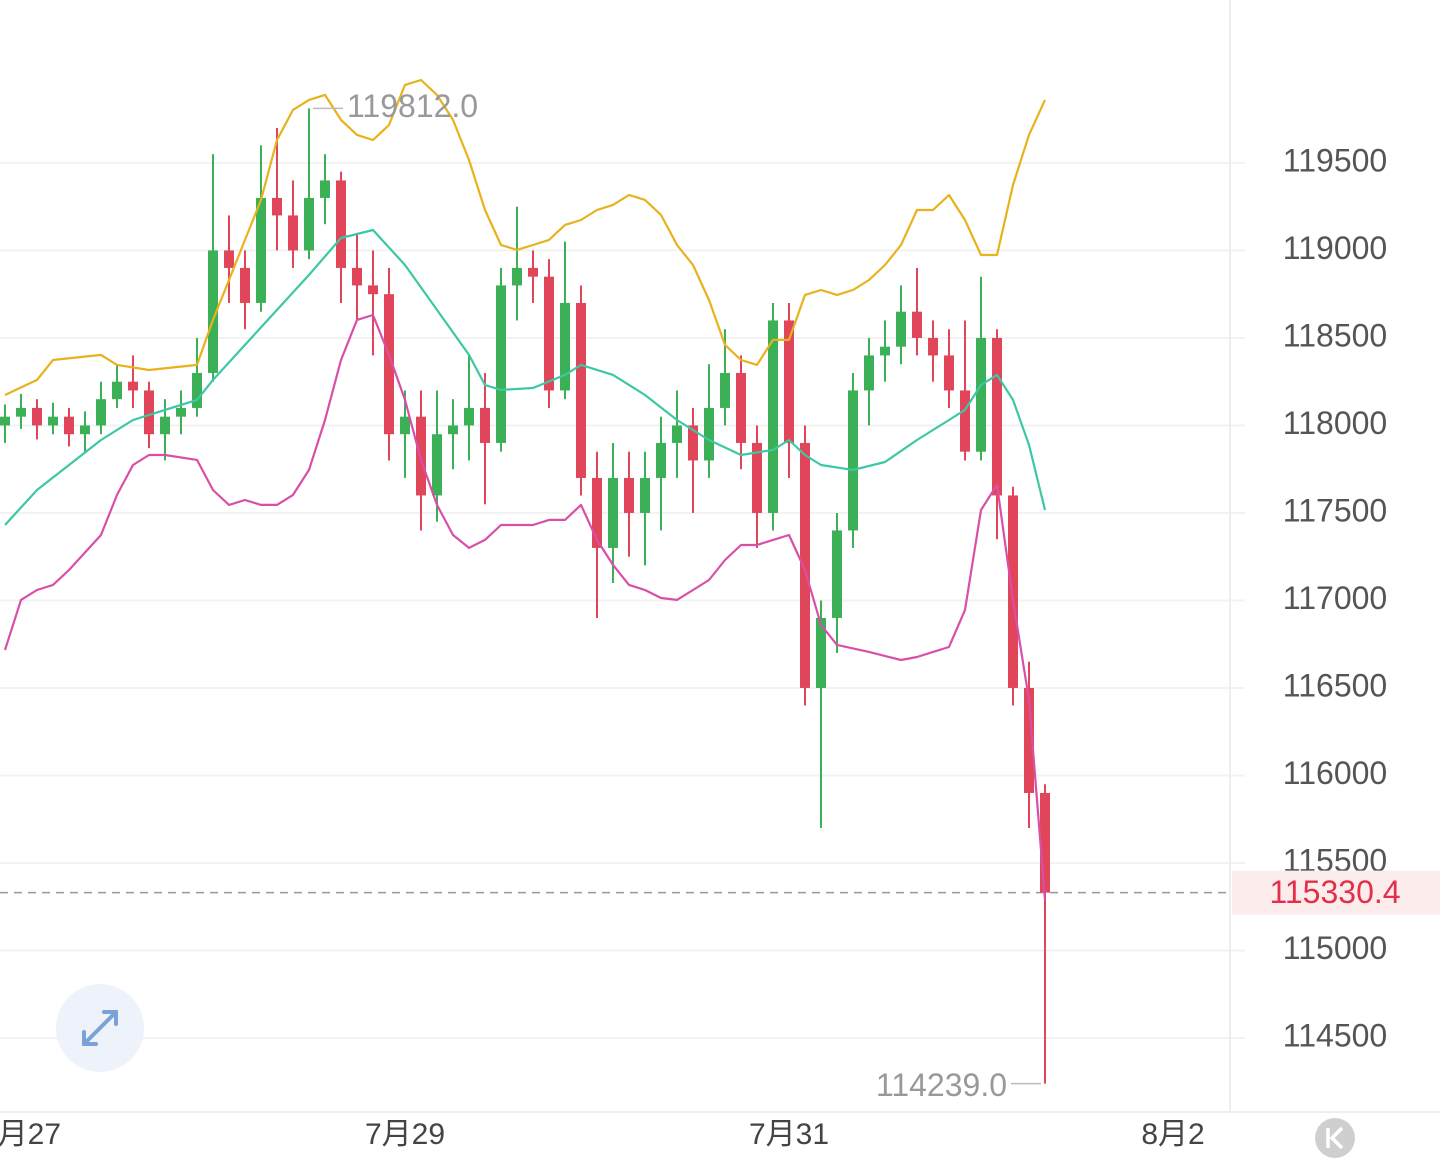  I want to click on k-icon, so click(1335, 1138).